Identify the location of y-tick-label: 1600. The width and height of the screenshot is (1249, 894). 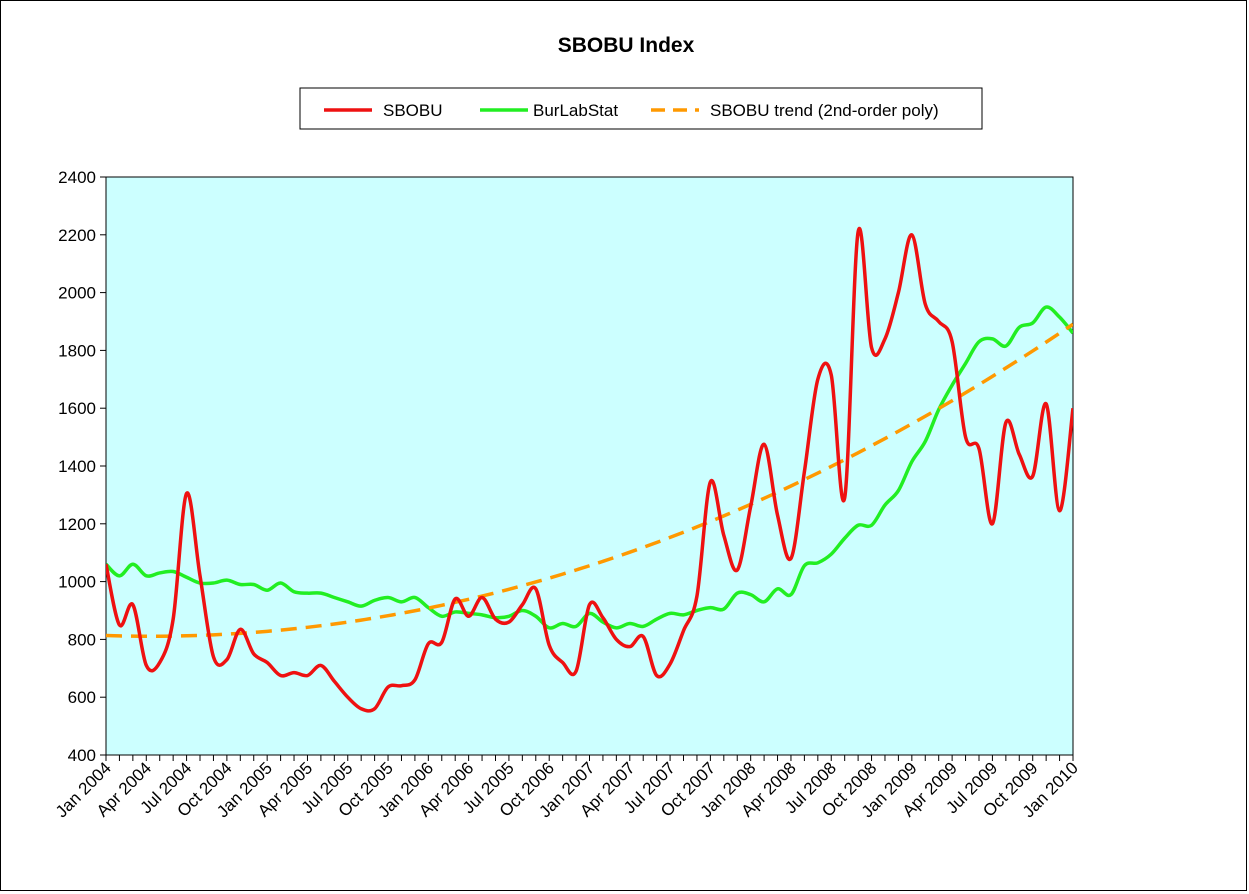
(77, 408).